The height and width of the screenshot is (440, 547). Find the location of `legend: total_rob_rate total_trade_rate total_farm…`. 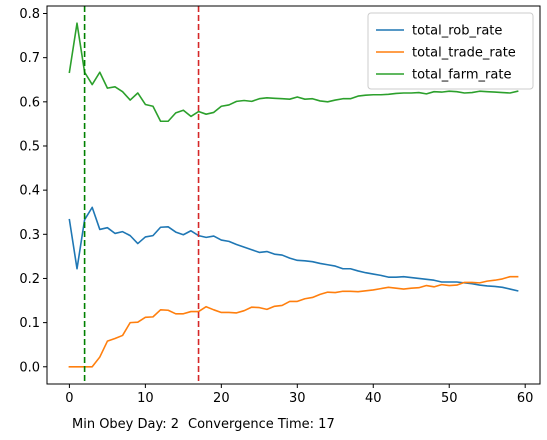

legend: total_rob_rate total_trade_rate total_farm… is located at coordinates (450, 51).